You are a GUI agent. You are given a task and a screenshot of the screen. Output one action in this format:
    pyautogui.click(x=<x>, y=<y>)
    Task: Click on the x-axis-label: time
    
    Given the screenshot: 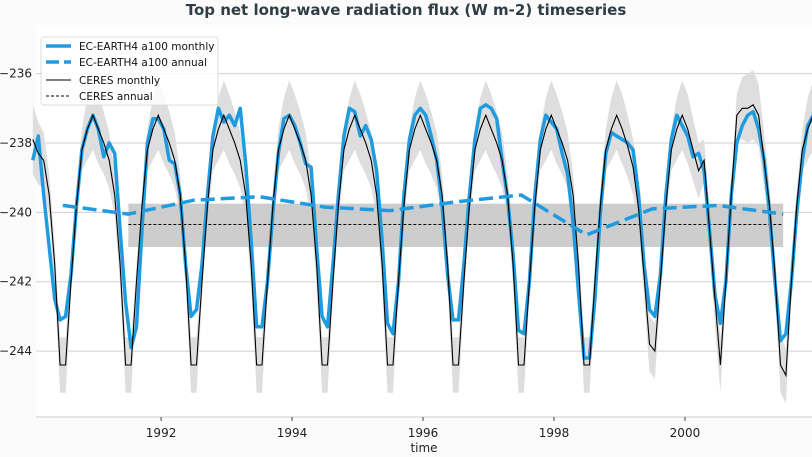 What is the action you would take?
    pyautogui.click(x=423, y=448)
    